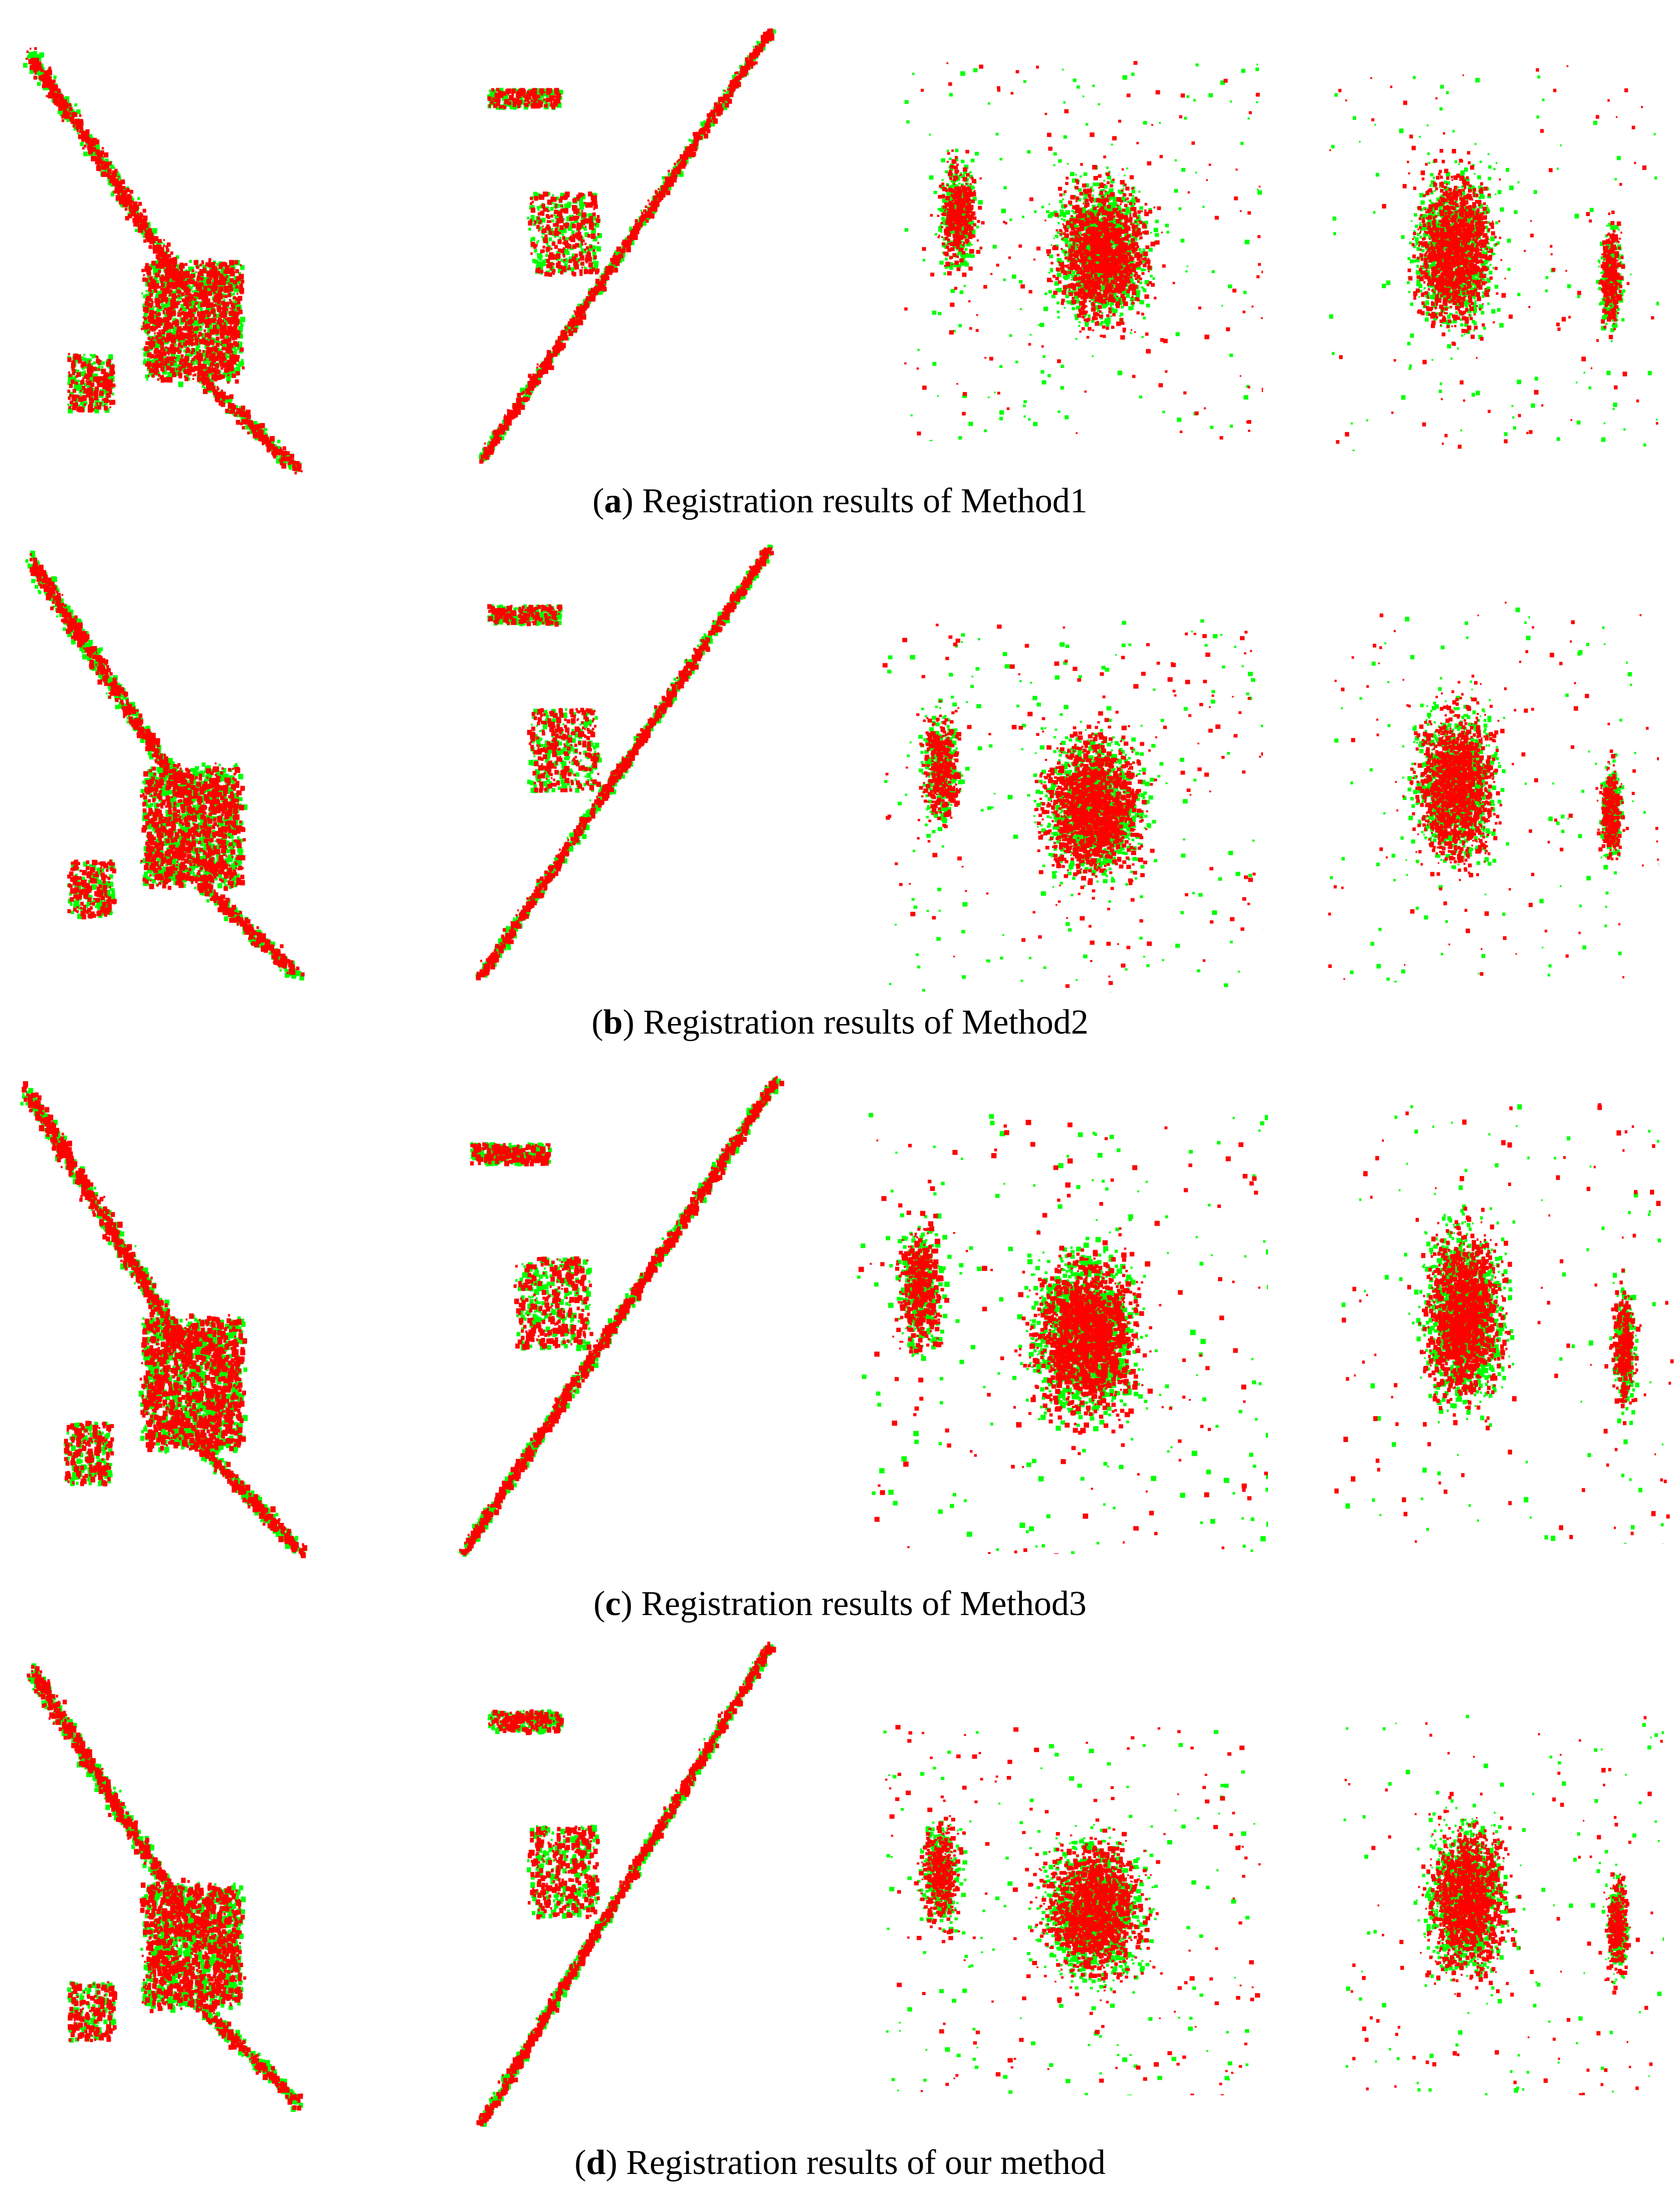  I want to click on point-cloud-scene1-b, so click(200, 767).